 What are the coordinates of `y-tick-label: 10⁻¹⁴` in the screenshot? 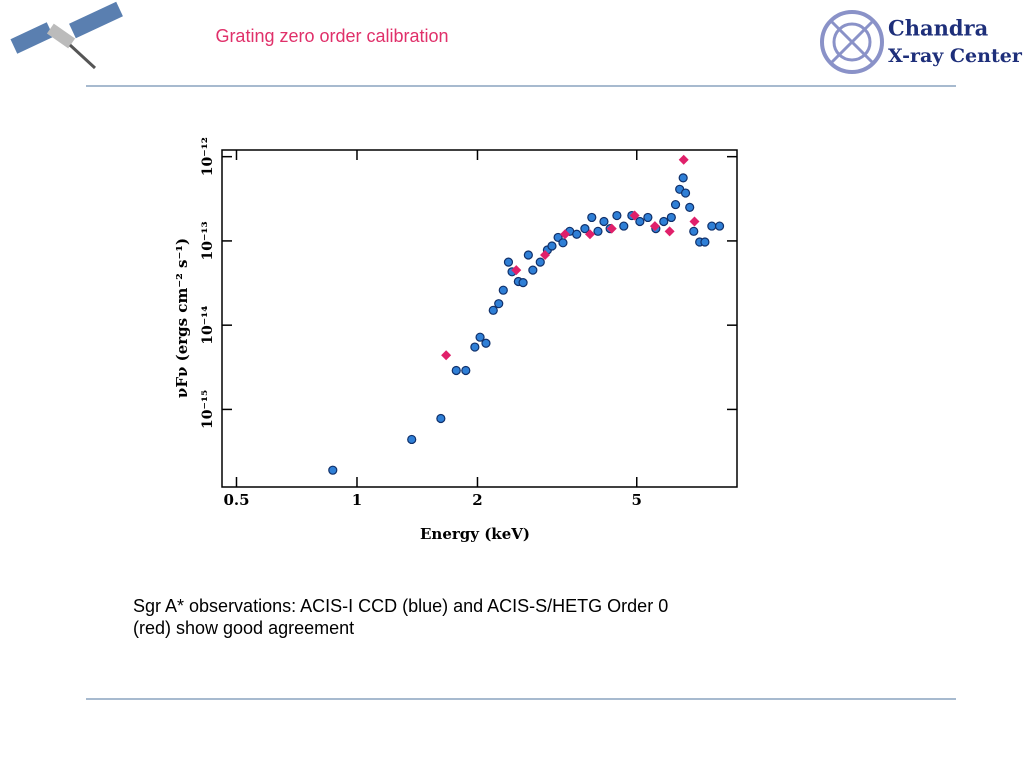 It's located at (208, 325).